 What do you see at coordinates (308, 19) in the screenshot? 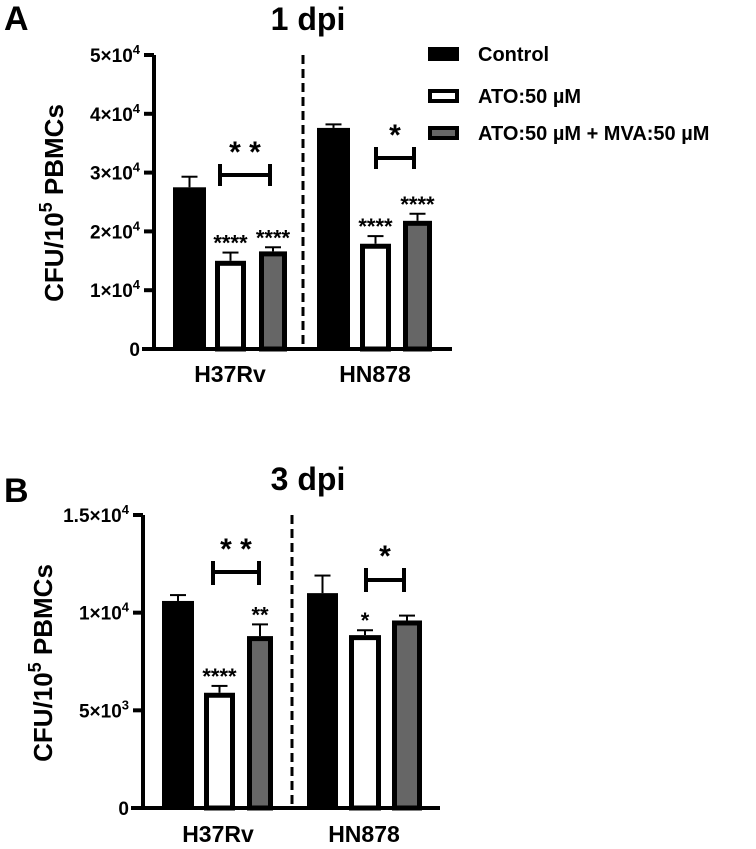
I see `panel-a-title: 1 dpi` at bounding box center [308, 19].